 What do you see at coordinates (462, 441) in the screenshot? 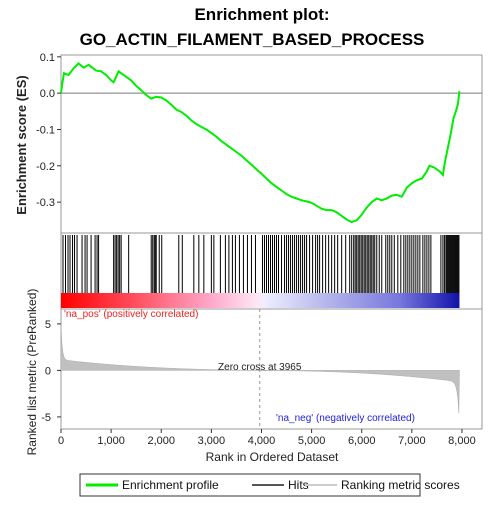
I see `x-tick-label: 8,000` at bounding box center [462, 441].